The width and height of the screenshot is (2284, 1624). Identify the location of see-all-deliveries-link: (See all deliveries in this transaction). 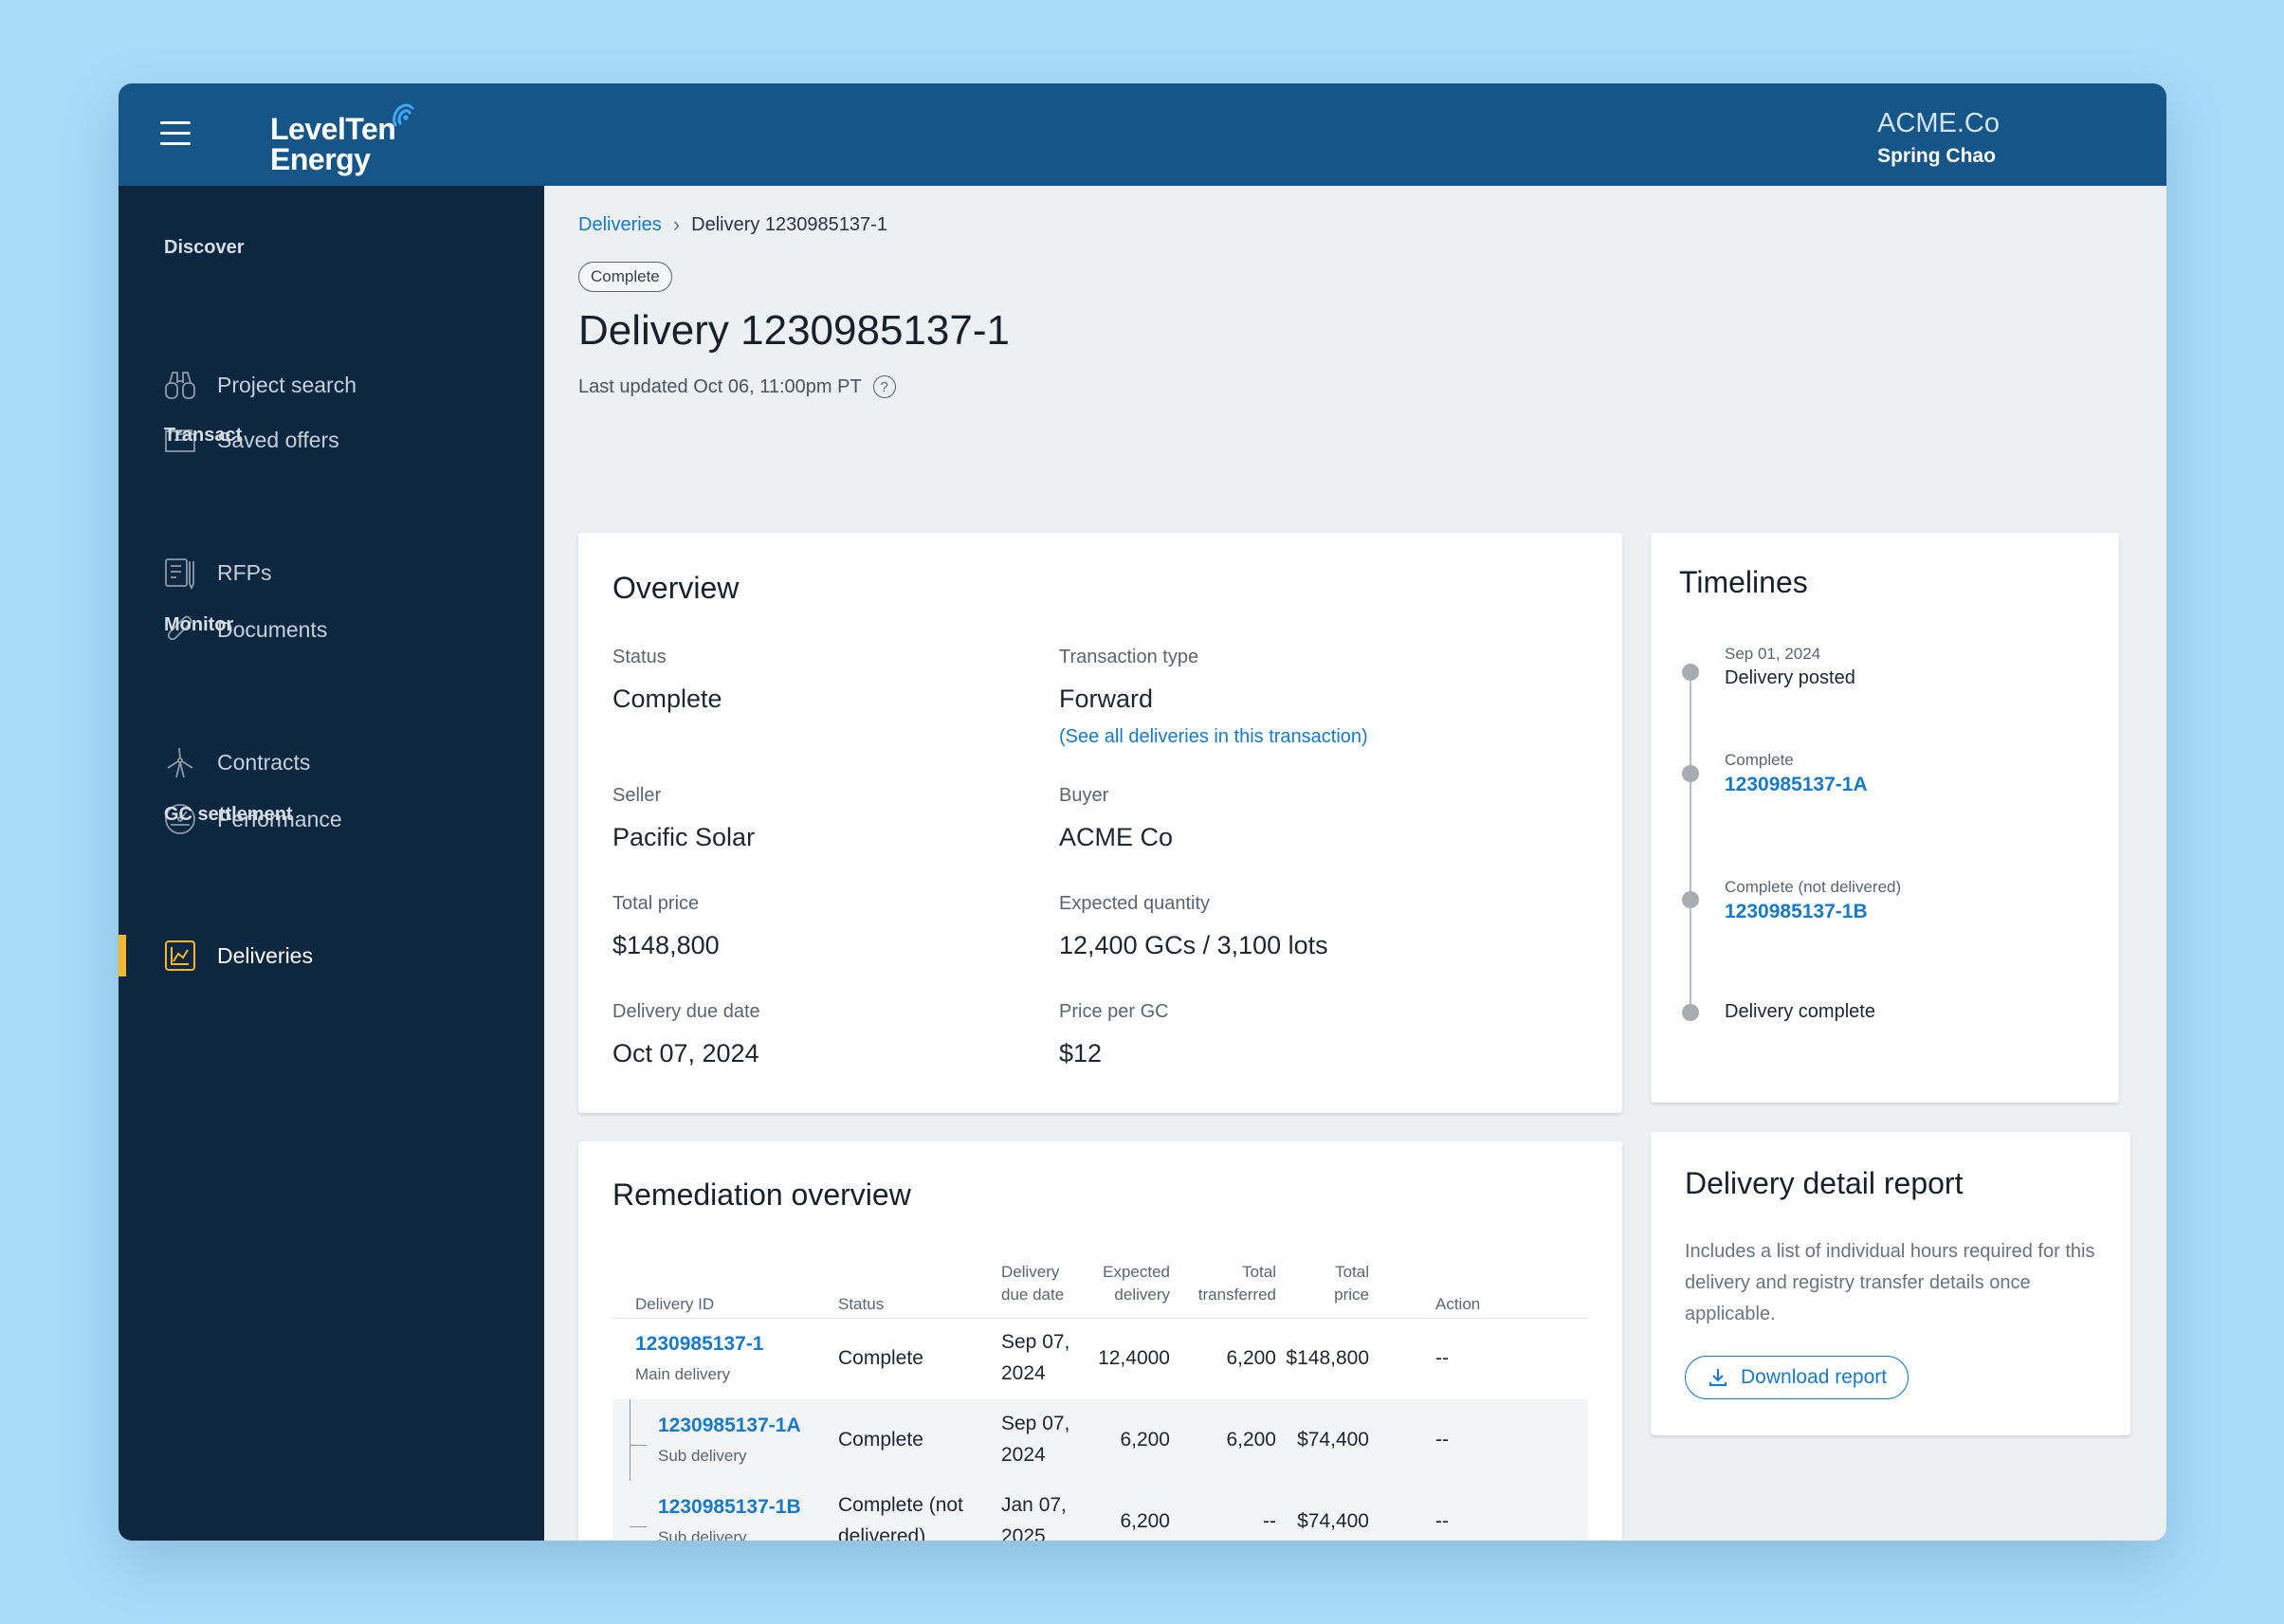
(1213, 736).